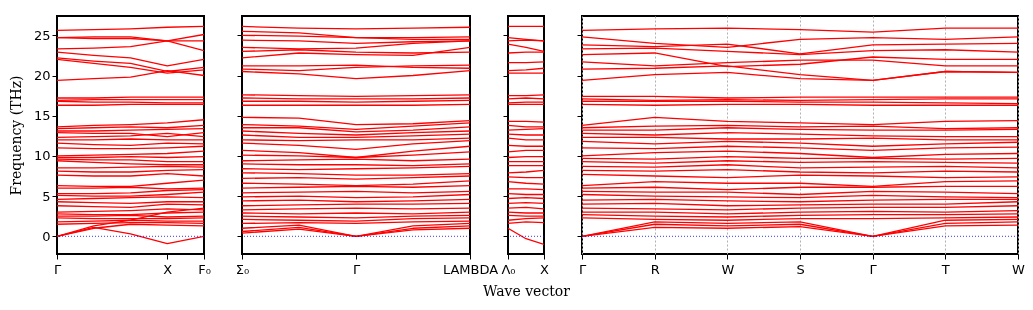 The image size is (1033, 310). Describe the element at coordinates (945, 269) in the screenshot. I see `x-tick-label: T` at that location.